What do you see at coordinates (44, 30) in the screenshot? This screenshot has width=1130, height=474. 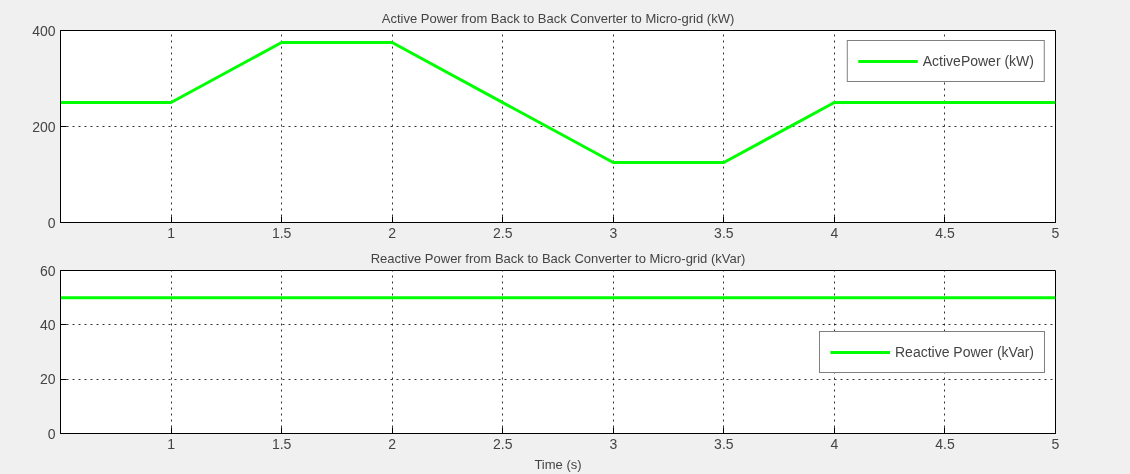 I see `y-tick-label: 400` at bounding box center [44, 30].